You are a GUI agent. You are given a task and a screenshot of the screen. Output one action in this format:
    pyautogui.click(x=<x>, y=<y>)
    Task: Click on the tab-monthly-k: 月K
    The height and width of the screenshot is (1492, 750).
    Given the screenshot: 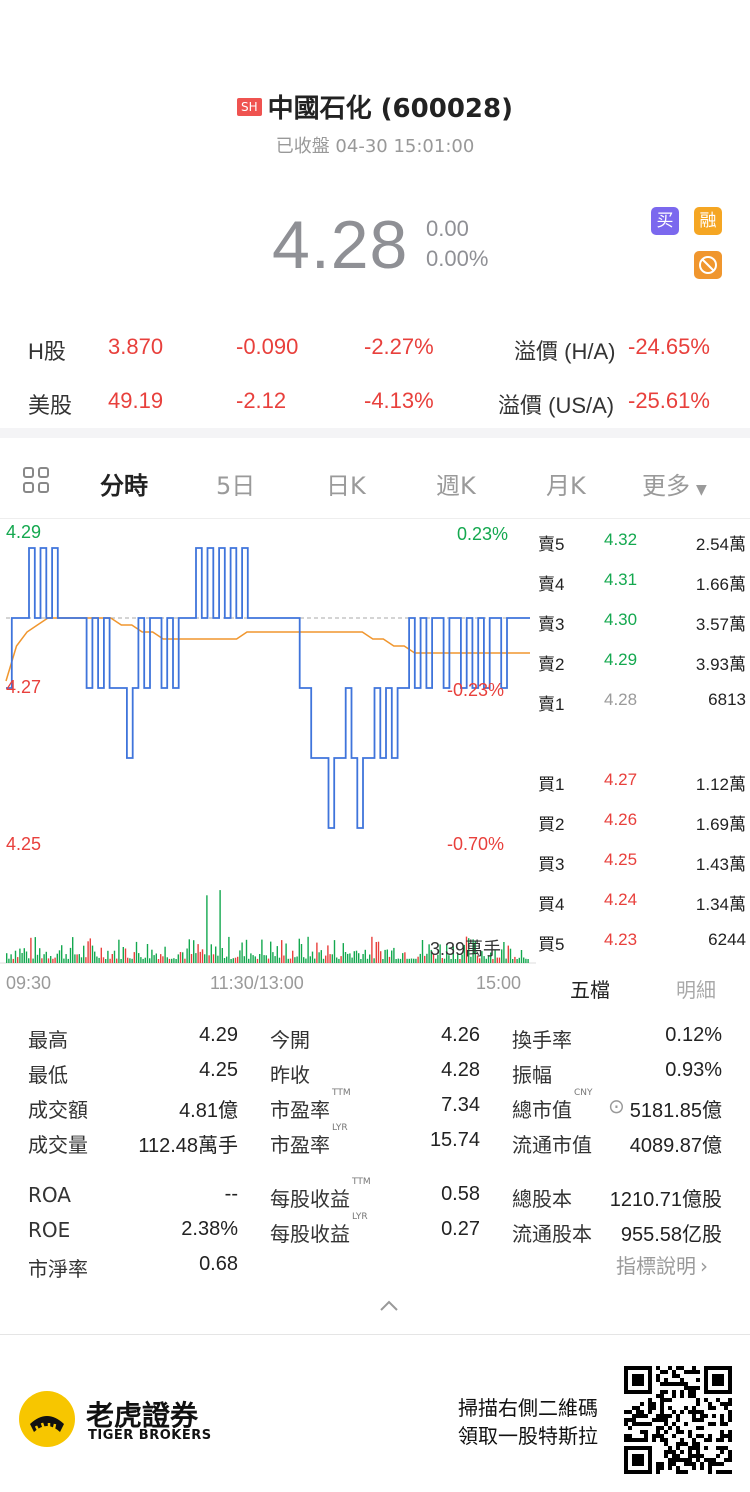 What is the action you would take?
    pyautogui.click(x=566, y=486)
    